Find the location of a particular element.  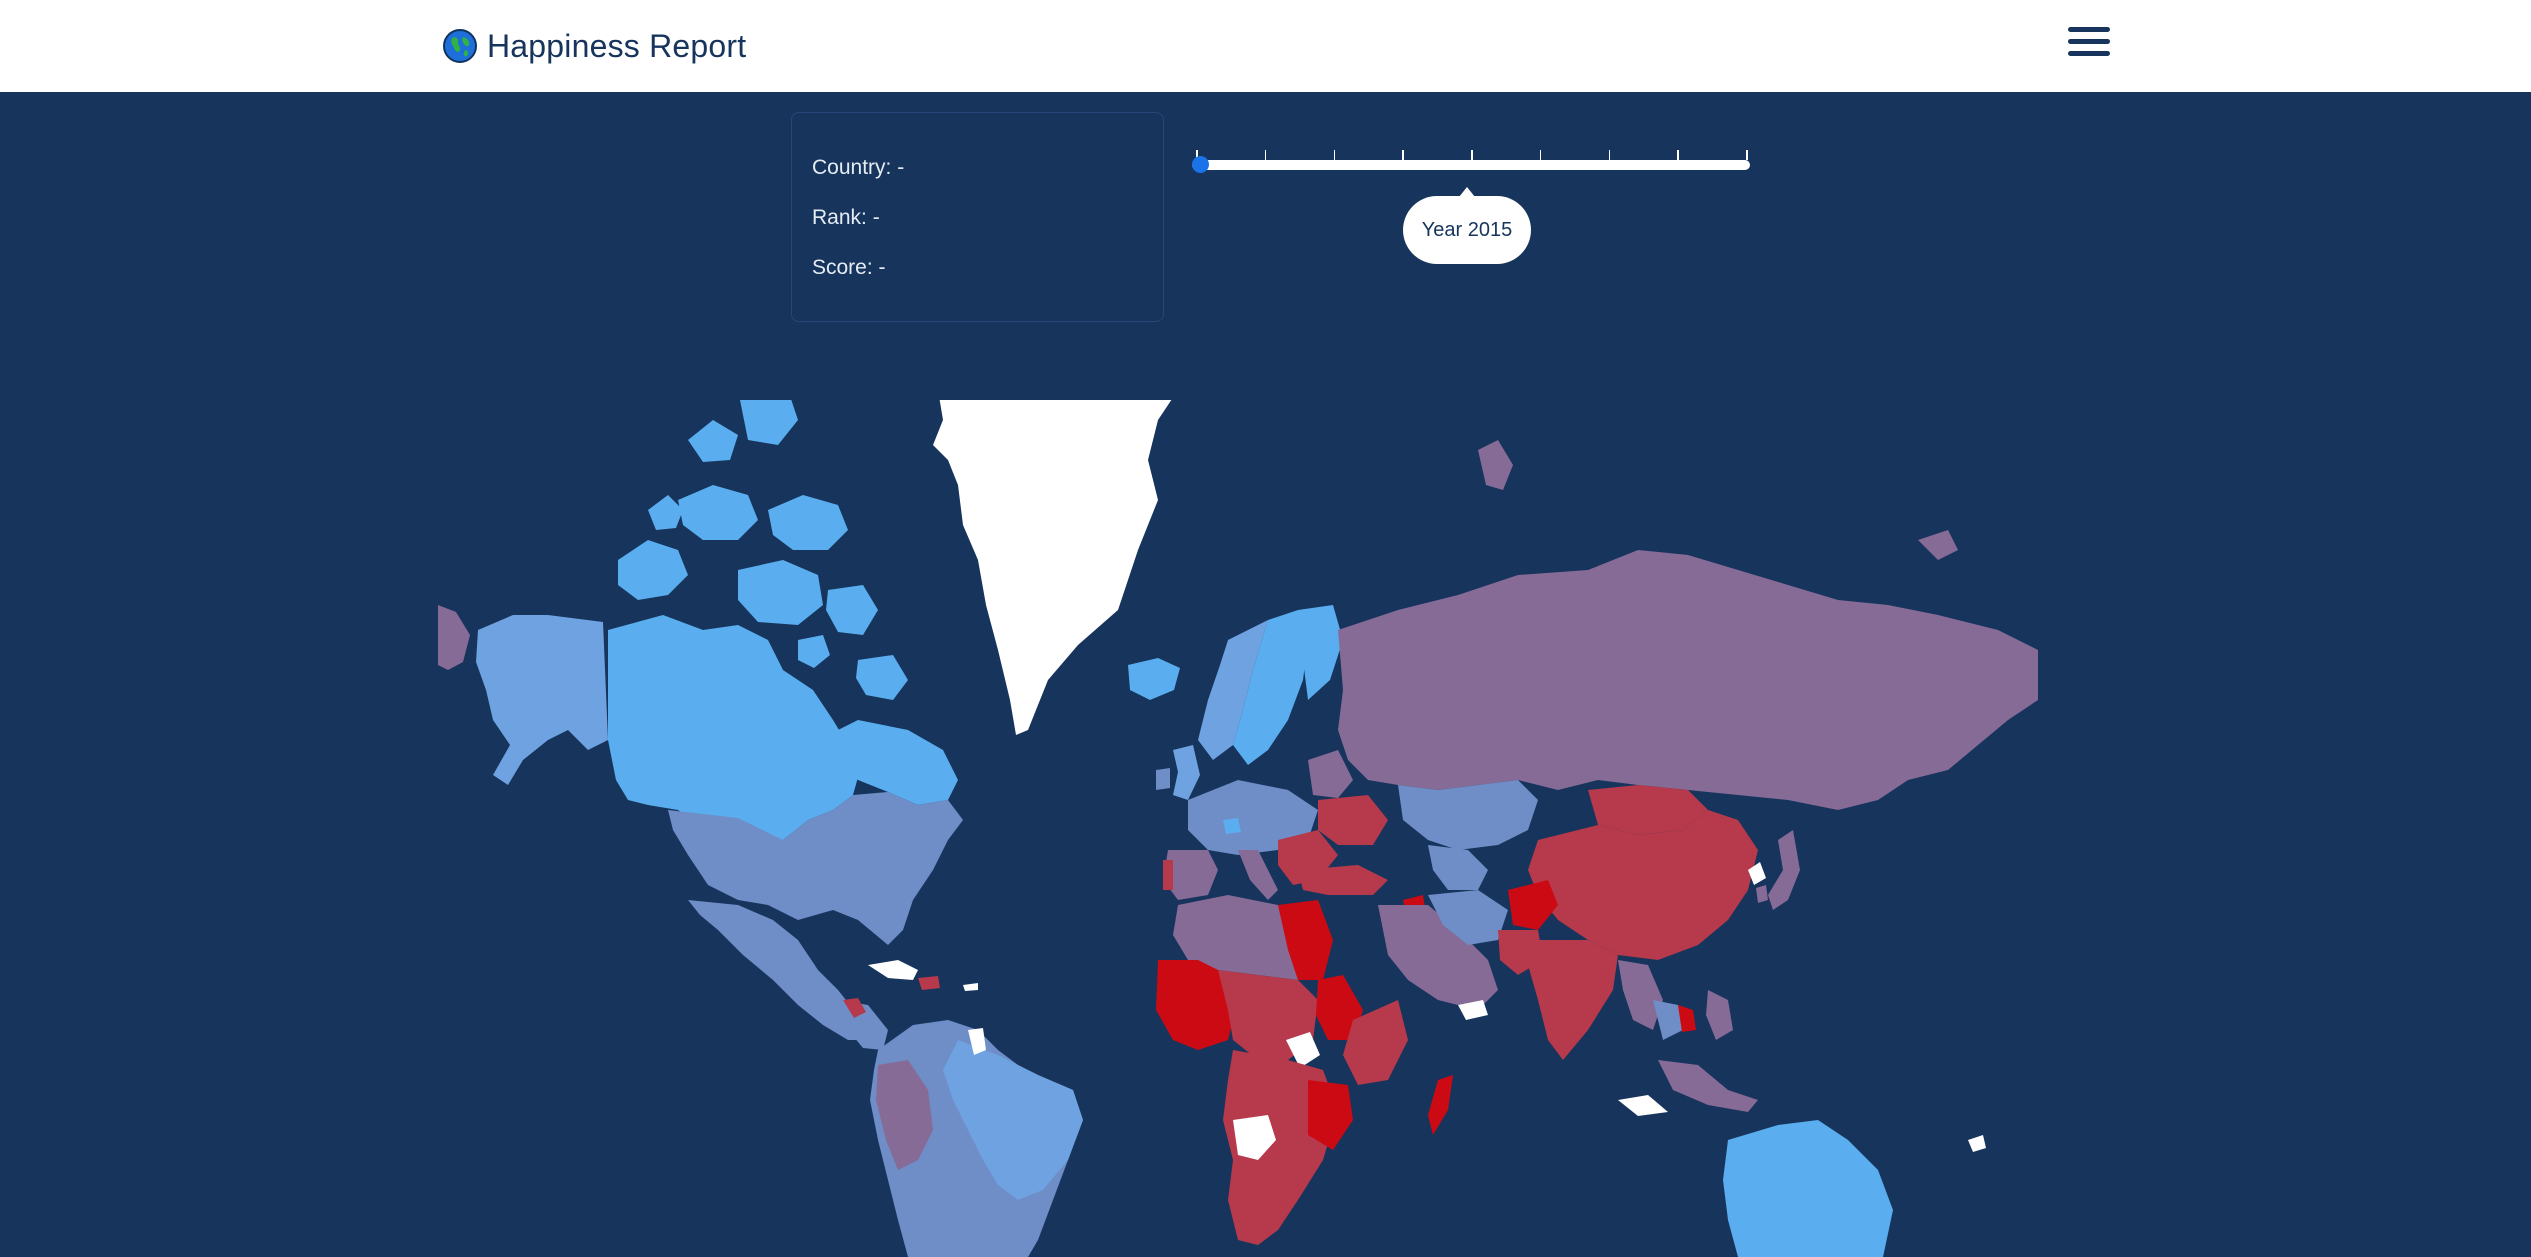

country-venezuela is located at coordinates (977, 1041).